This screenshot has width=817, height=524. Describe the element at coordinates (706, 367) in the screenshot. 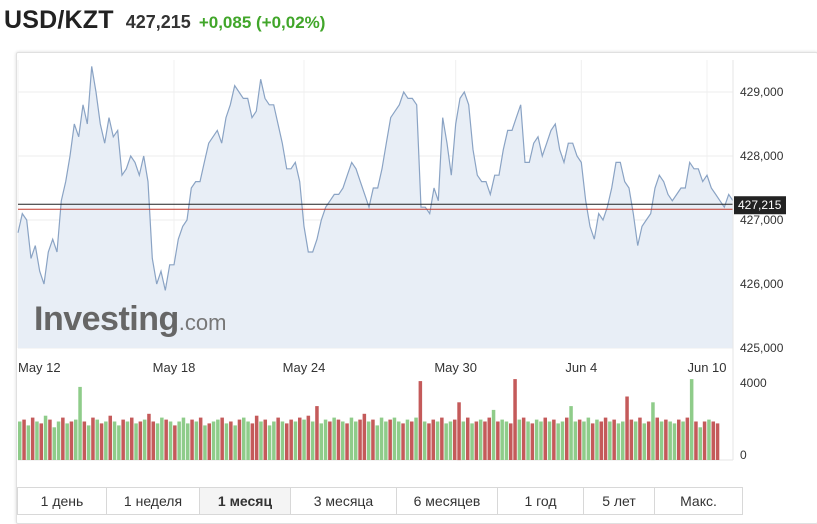

I see `x-tick-label: Jun 10` at that location.